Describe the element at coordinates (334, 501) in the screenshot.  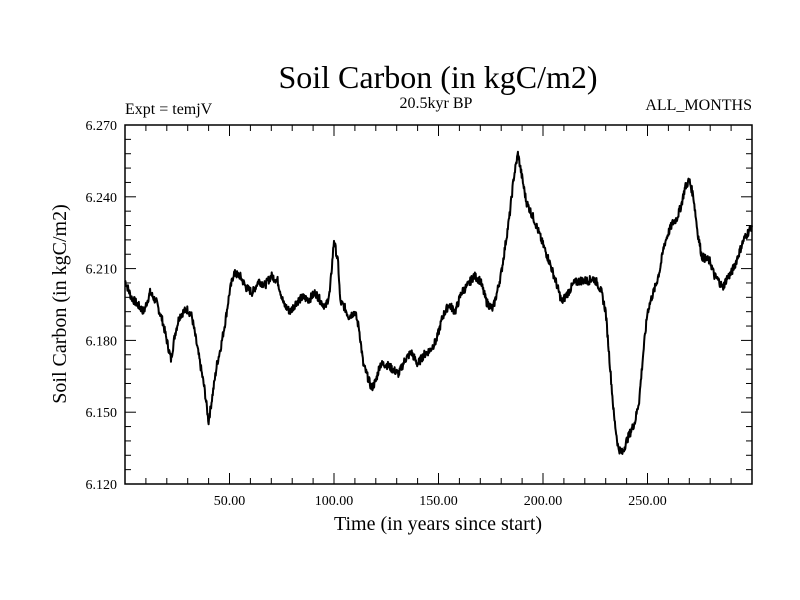
I see `x-tick-label: 100.00` at that location.